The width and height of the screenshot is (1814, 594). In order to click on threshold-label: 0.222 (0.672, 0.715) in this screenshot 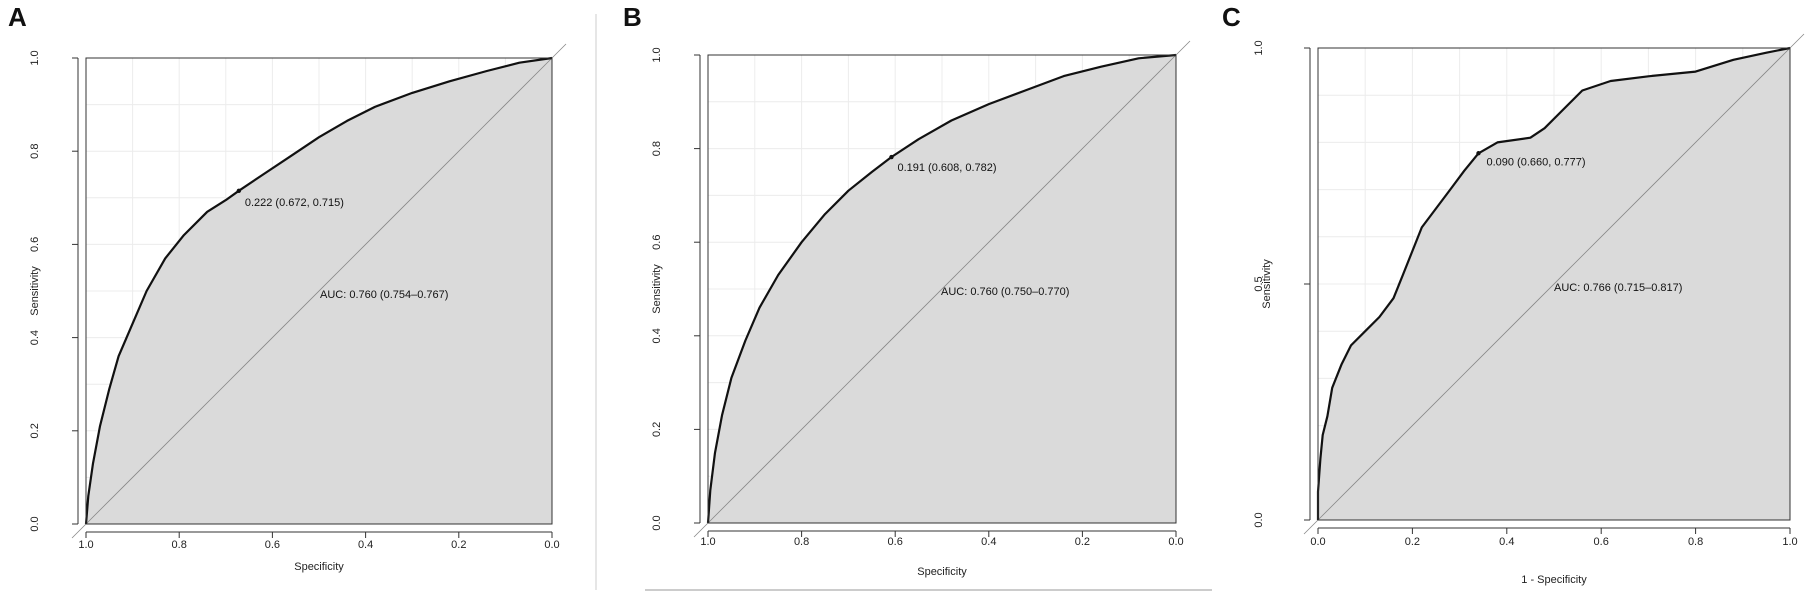, I will do `click(294, 203)`.